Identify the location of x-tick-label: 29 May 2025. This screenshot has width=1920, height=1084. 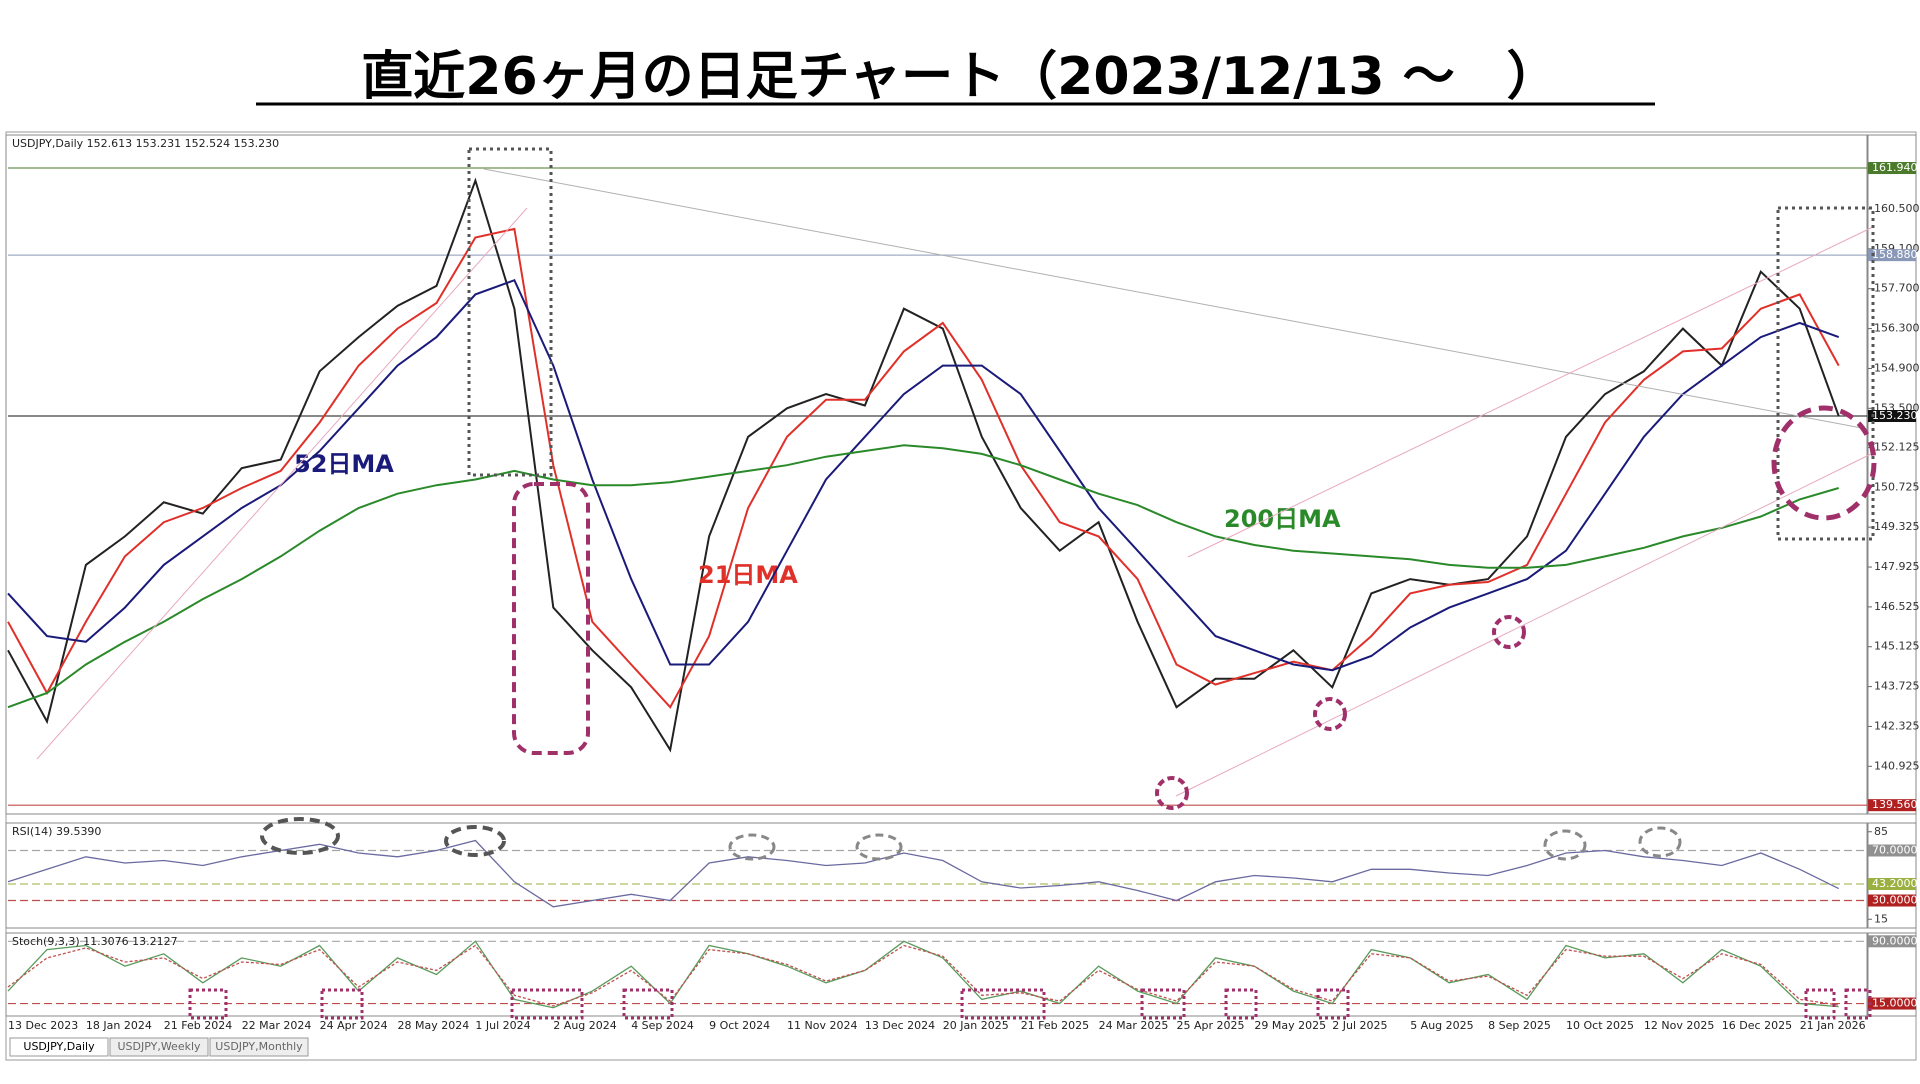
(1290, 1025).